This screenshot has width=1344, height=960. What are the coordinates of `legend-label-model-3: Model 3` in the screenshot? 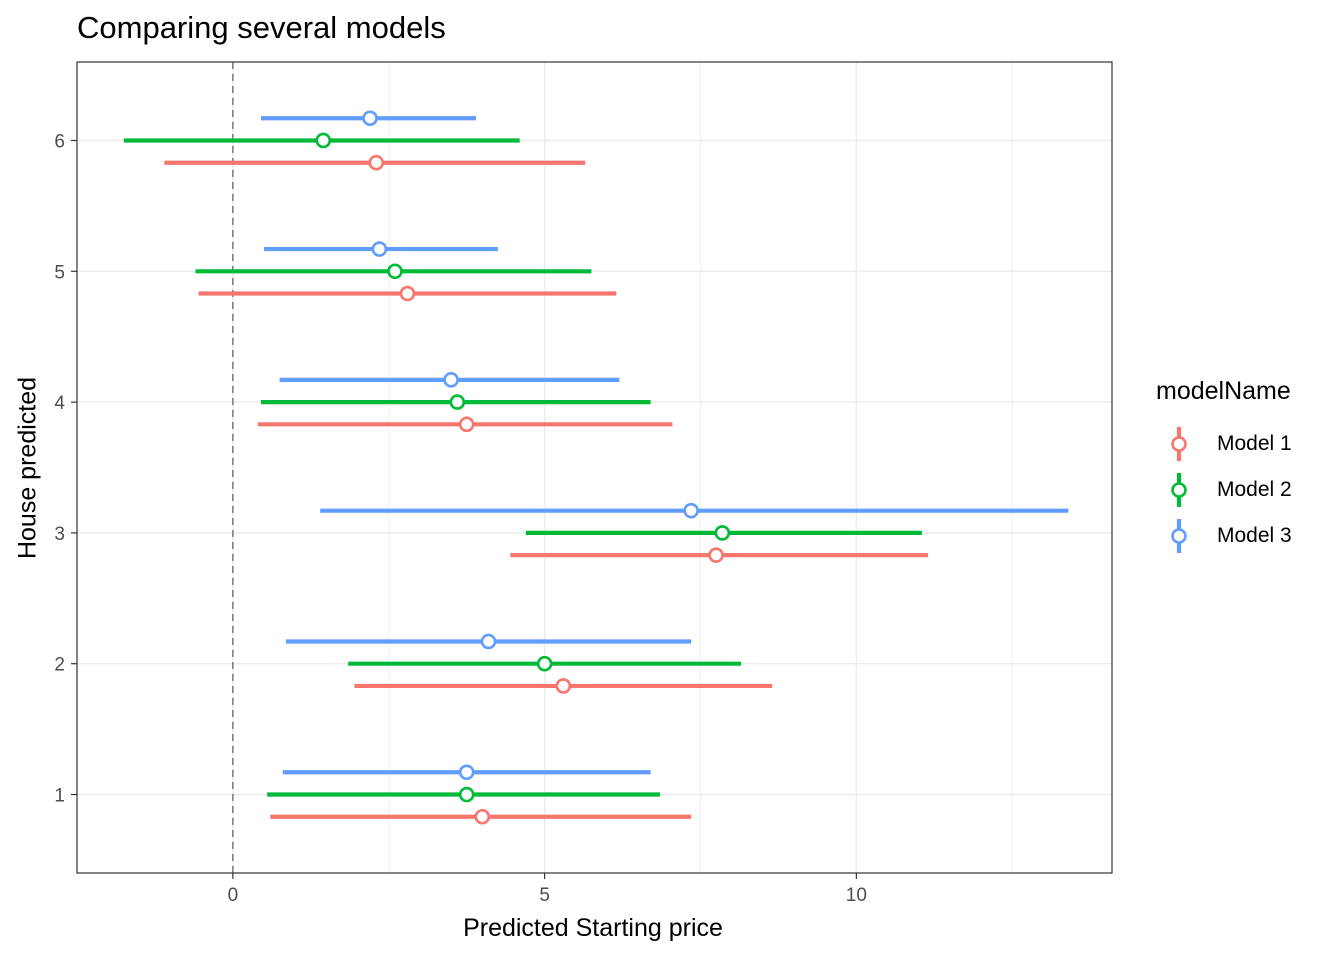 It's located at (1254, 535).